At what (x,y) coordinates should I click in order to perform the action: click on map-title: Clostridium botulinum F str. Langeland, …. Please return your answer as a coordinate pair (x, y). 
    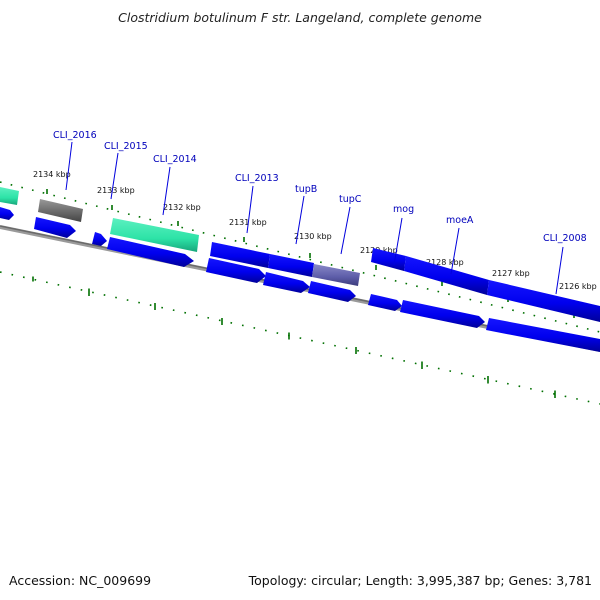
    Looking at the image, I should click on (300, 17).